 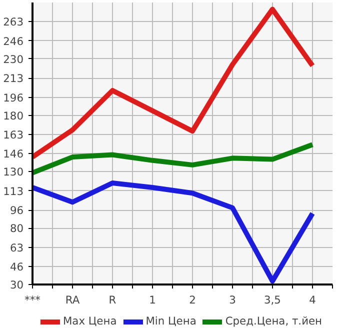 What do you see at coordinates (13, 79) in the screenshot?
I see `y-tick-label: 213` at bounding box center [13, 79].